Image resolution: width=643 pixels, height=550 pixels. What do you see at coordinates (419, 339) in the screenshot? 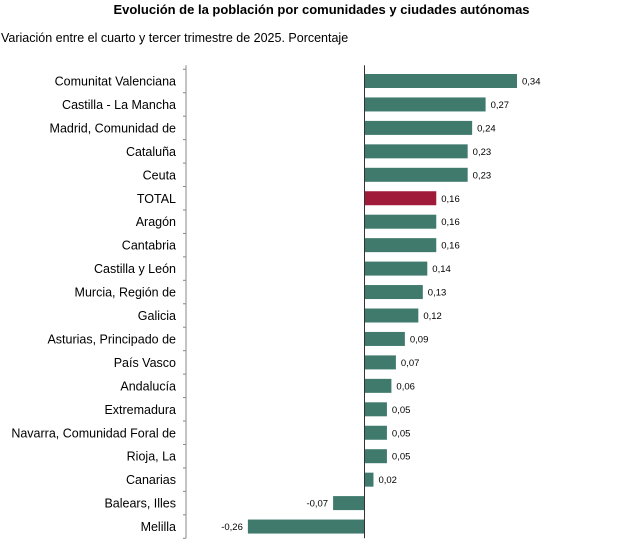
I see `value-label: 0,09` at bounding box center [419, 339].